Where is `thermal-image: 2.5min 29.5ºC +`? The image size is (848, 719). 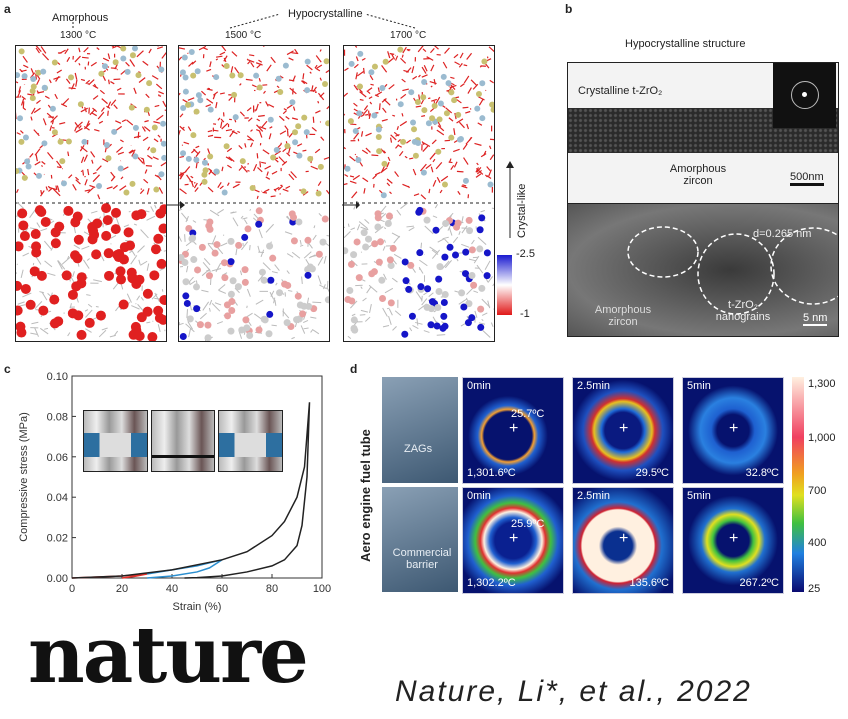
thermal-image: 2.5min 29.5ºC + is located at coordinates (623, 430).